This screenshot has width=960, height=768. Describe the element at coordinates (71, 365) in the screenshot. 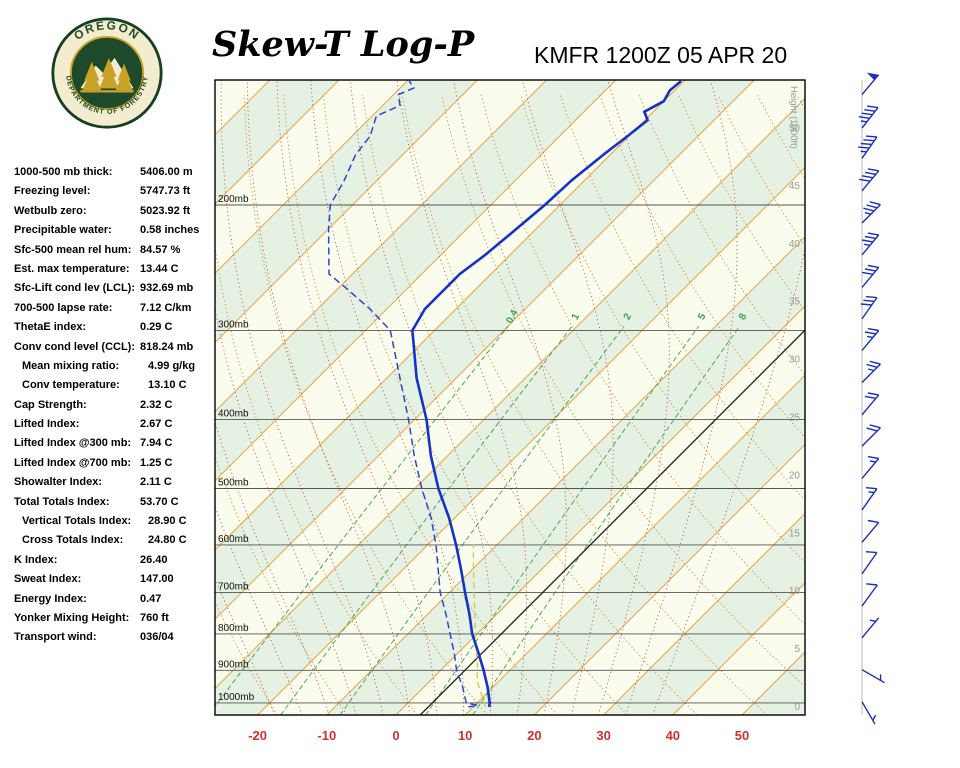

I see `stat-label: Mean mixing ratio:` at that location.